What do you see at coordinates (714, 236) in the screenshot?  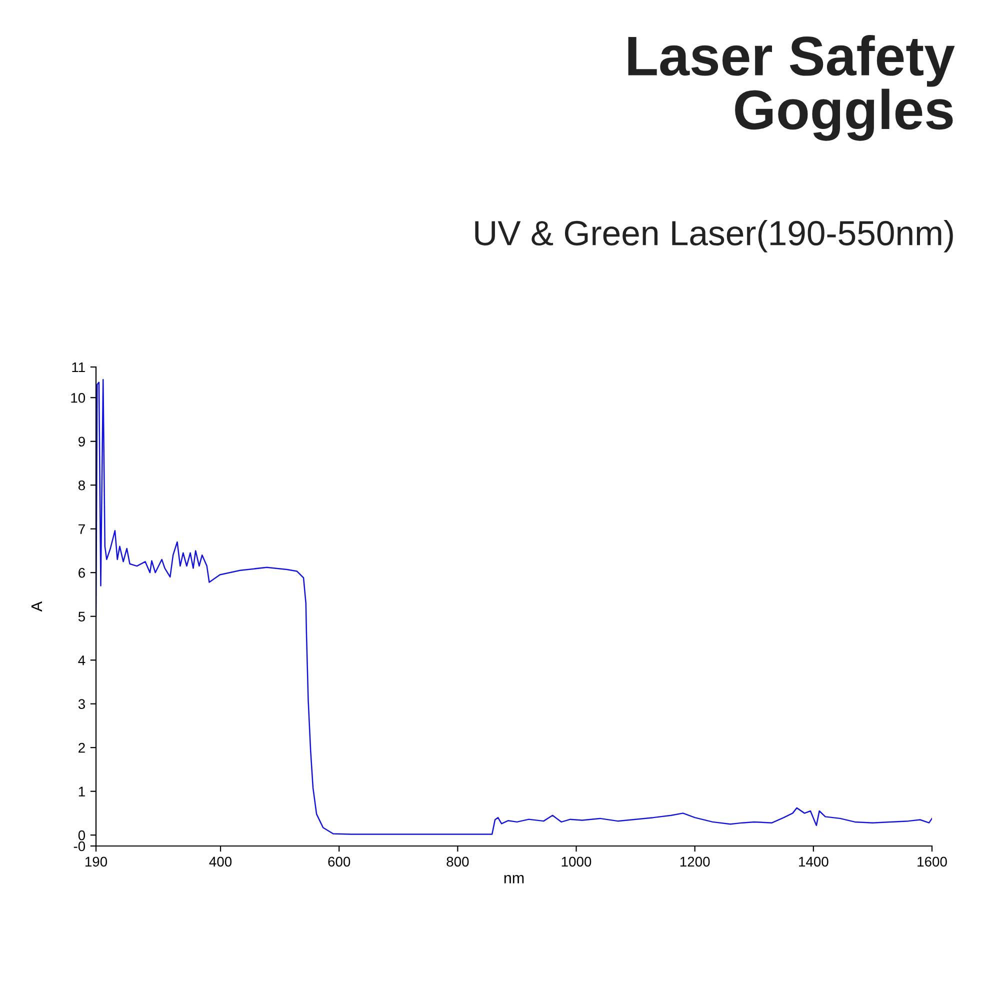 I see `chart-subtitle: UV & Green Laser(190-550nm)` at bounding box center [714, 236].